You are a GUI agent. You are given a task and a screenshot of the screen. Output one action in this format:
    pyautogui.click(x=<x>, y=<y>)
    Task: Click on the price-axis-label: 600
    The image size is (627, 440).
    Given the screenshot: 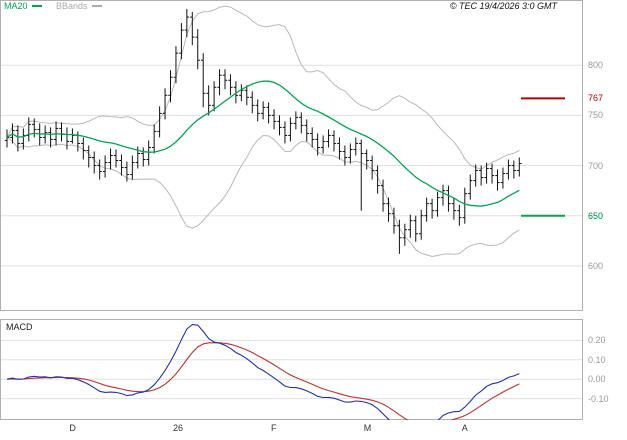 What is the action you would take?
    pyautogui.click(x=596, y=265)
    